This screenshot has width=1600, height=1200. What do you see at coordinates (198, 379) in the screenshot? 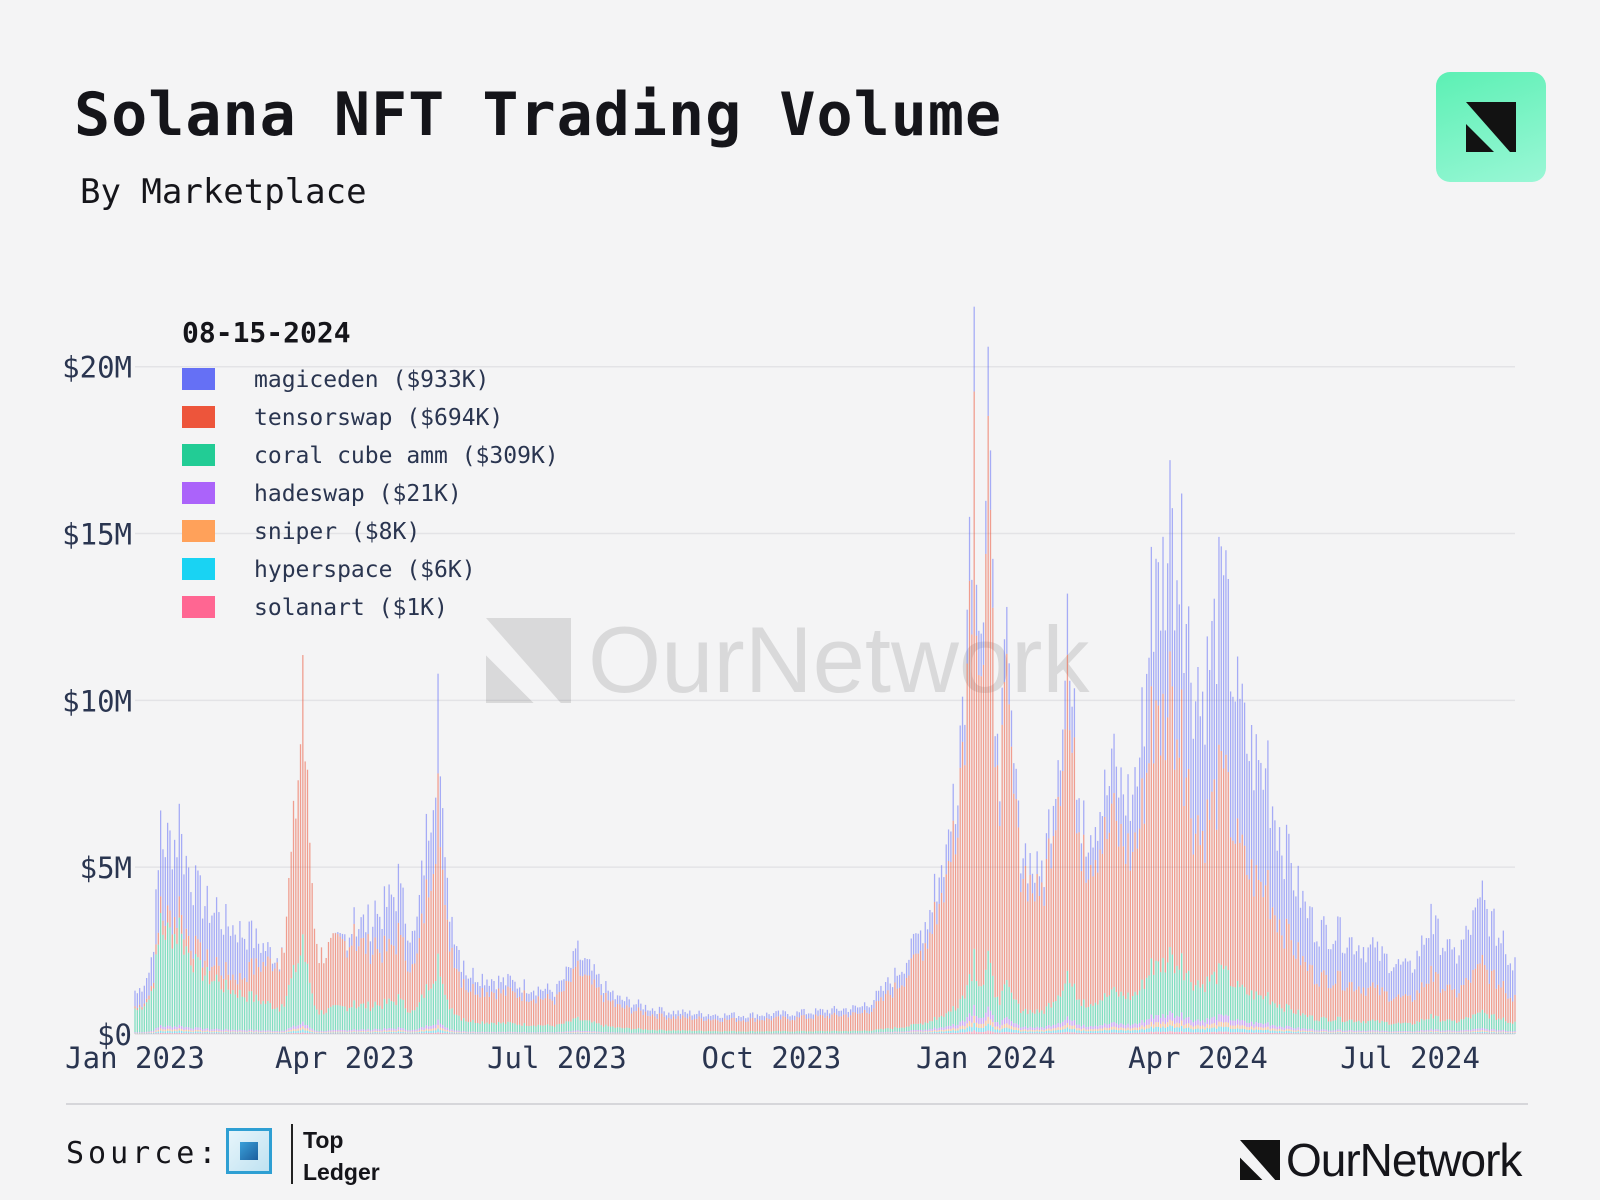
I see `legend-swatch` at bounding box center [198, 379].